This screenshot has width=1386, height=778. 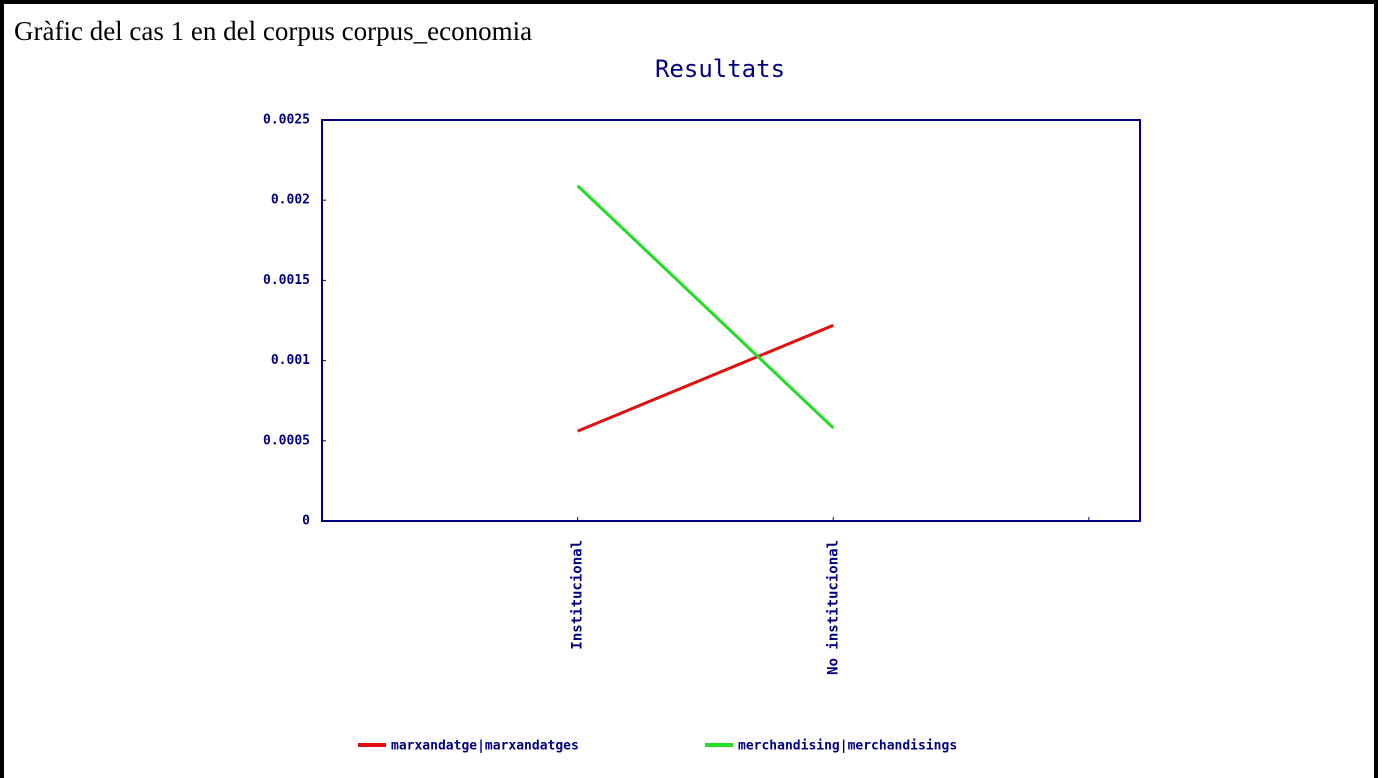 What do you see at coordinates (578, 595) in the screenshot?
I see `x-tick-label: Institucional` at bounding box center [578, 595].